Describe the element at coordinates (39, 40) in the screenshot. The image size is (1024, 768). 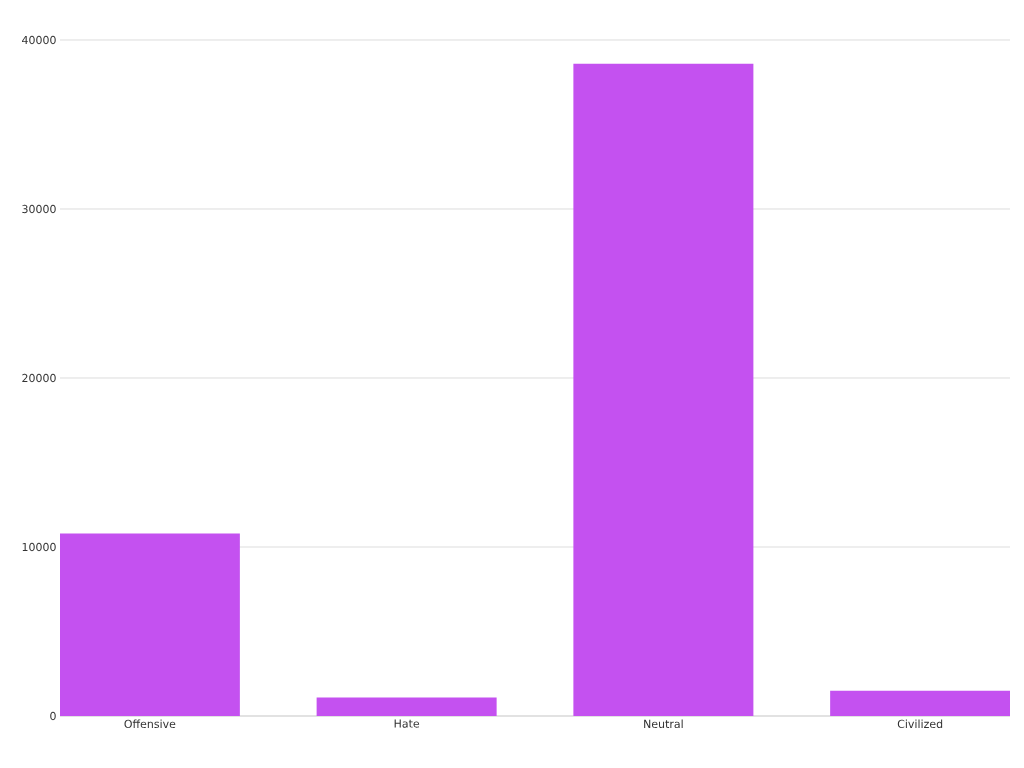
I see `y-tick-label: 40000` at that location.